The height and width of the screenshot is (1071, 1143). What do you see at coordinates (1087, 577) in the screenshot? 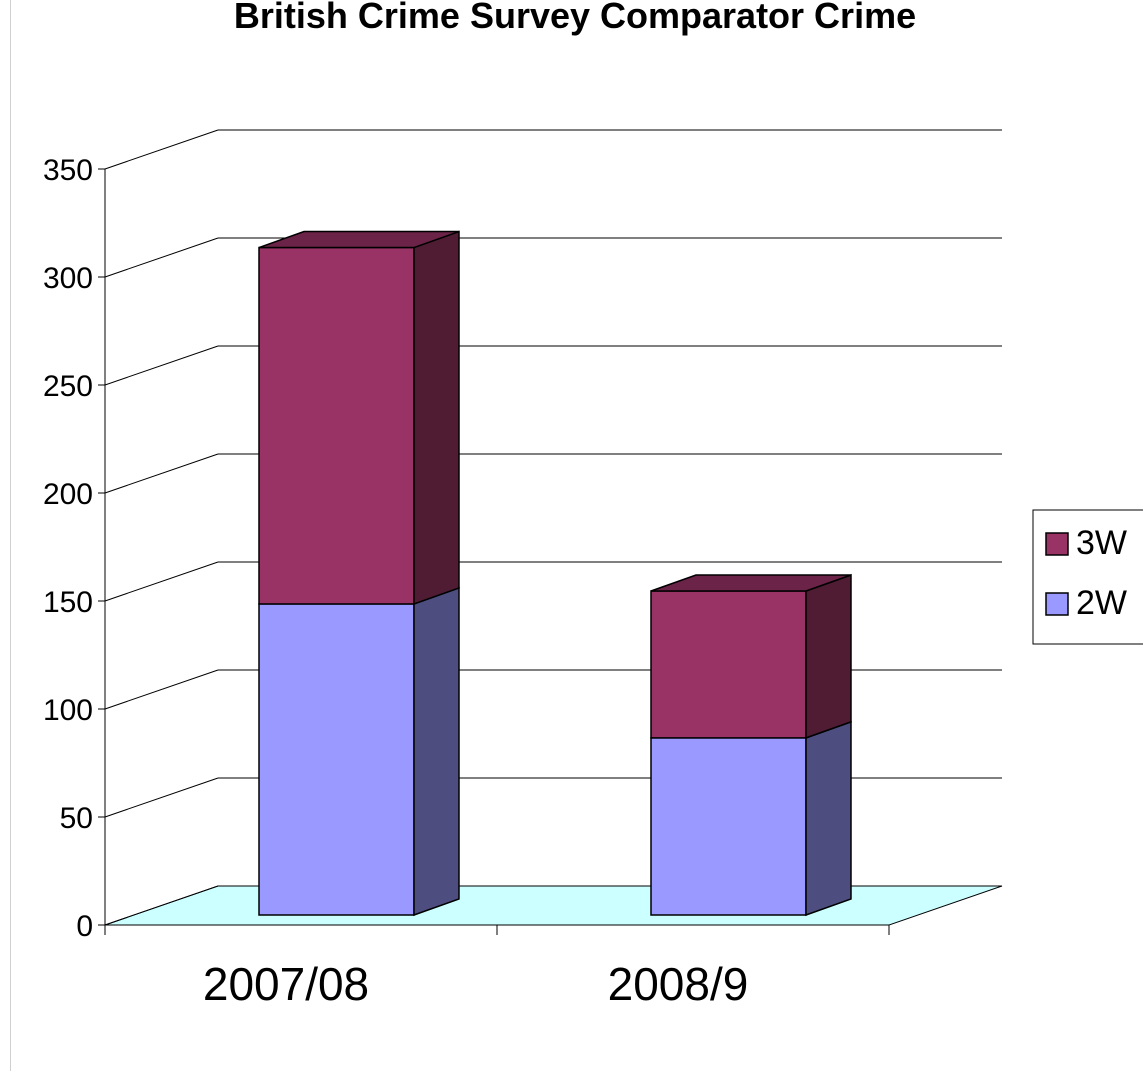
I see `legend: 3W 2W` at bounding box center [1087, 577].